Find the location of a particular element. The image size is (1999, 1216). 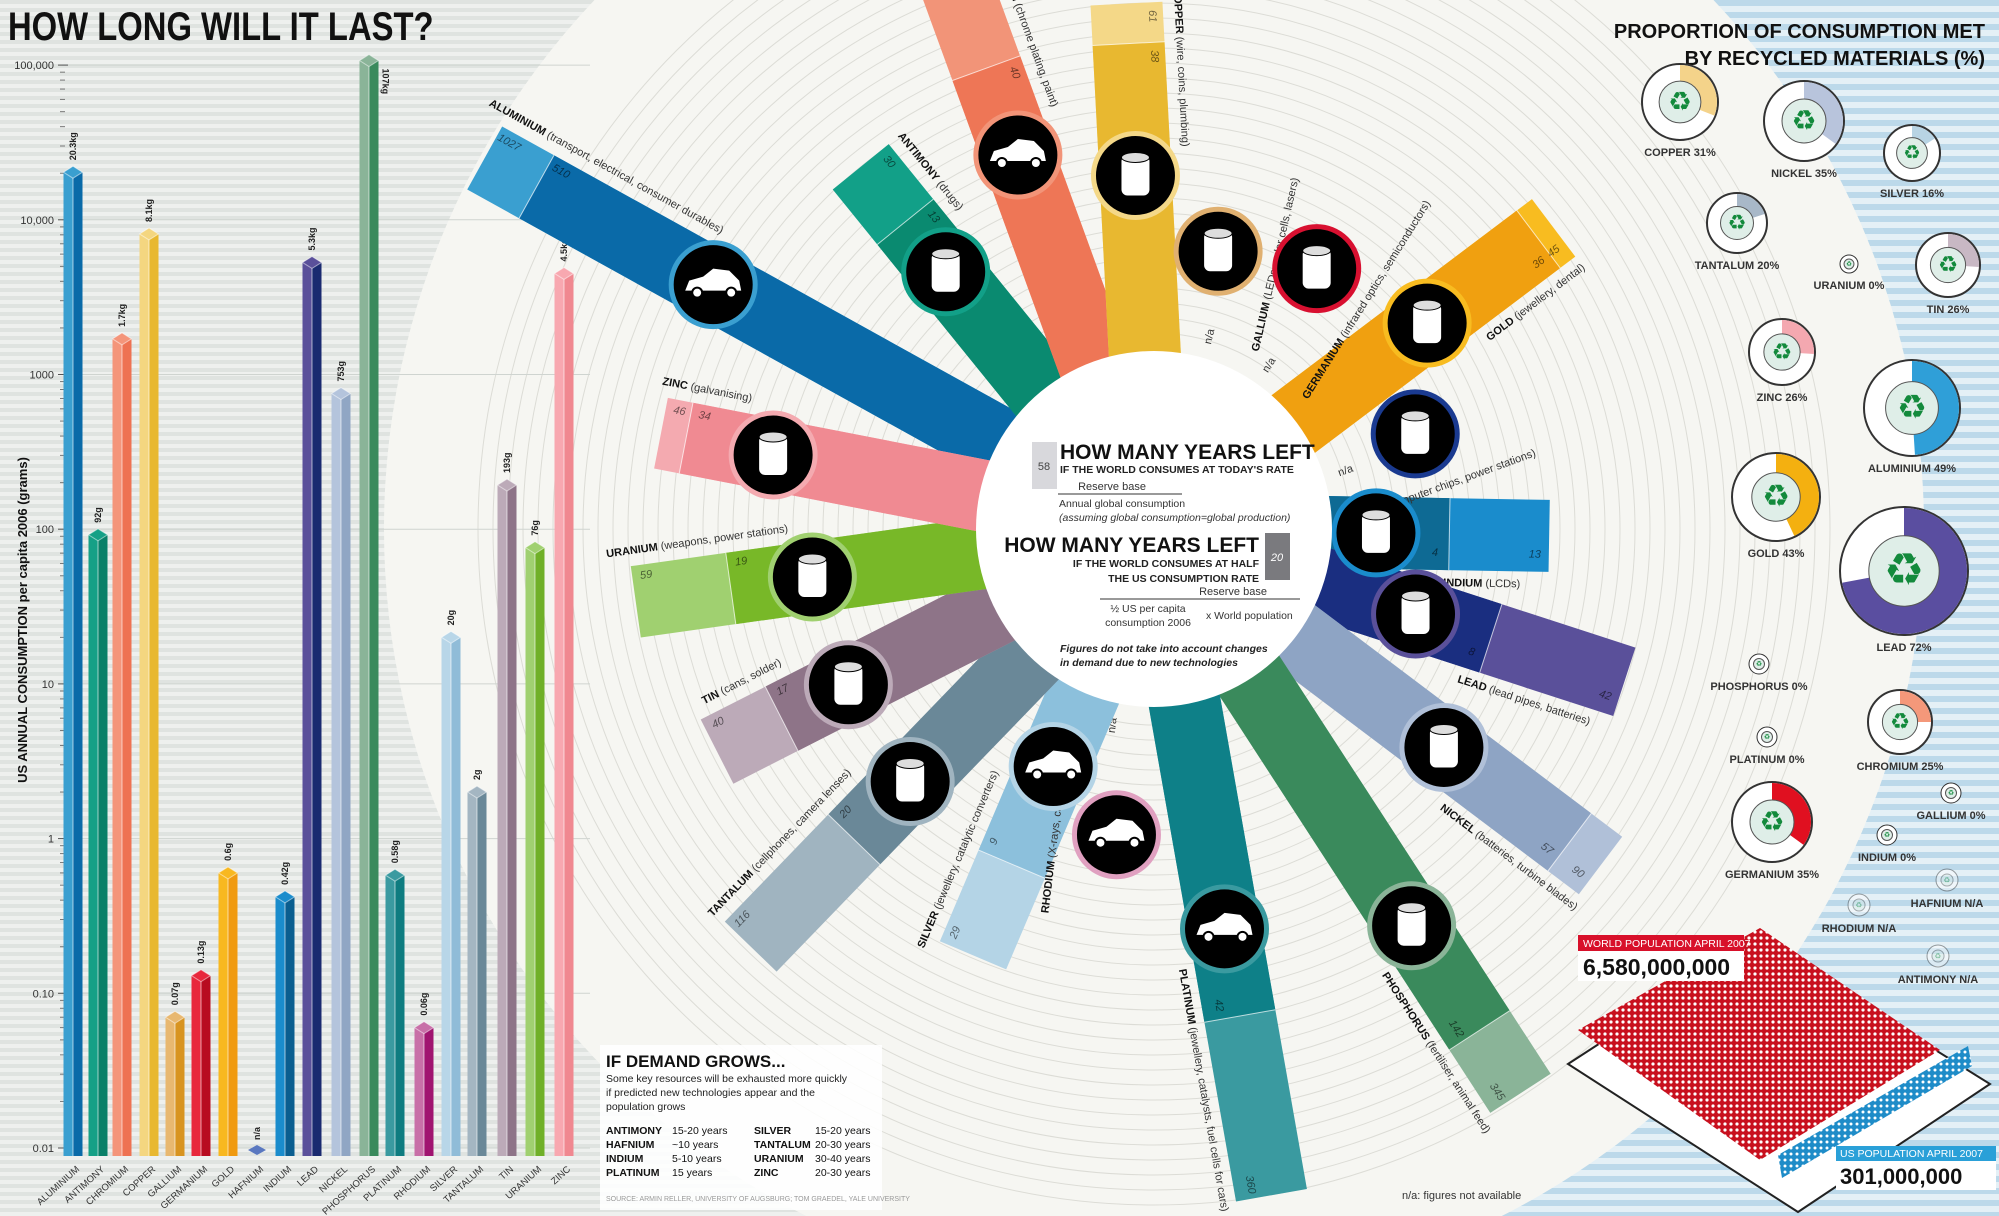

world-population-value-bg is located at coordinates (1661, 966).